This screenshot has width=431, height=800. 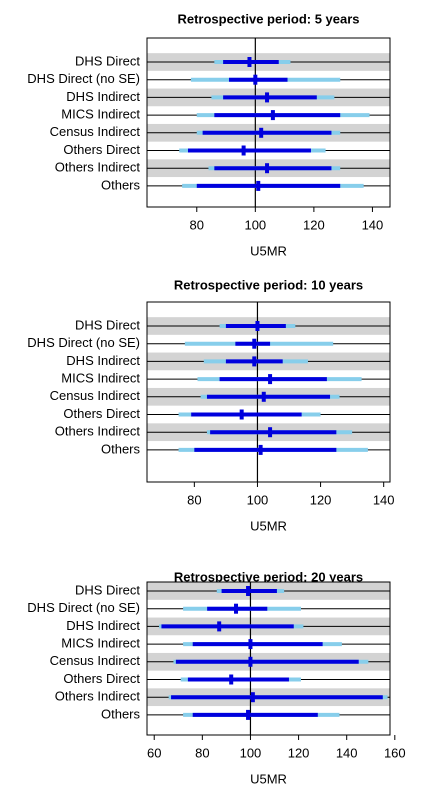 I want to click on x-tick-label: 60, so click(x=154, y=752).